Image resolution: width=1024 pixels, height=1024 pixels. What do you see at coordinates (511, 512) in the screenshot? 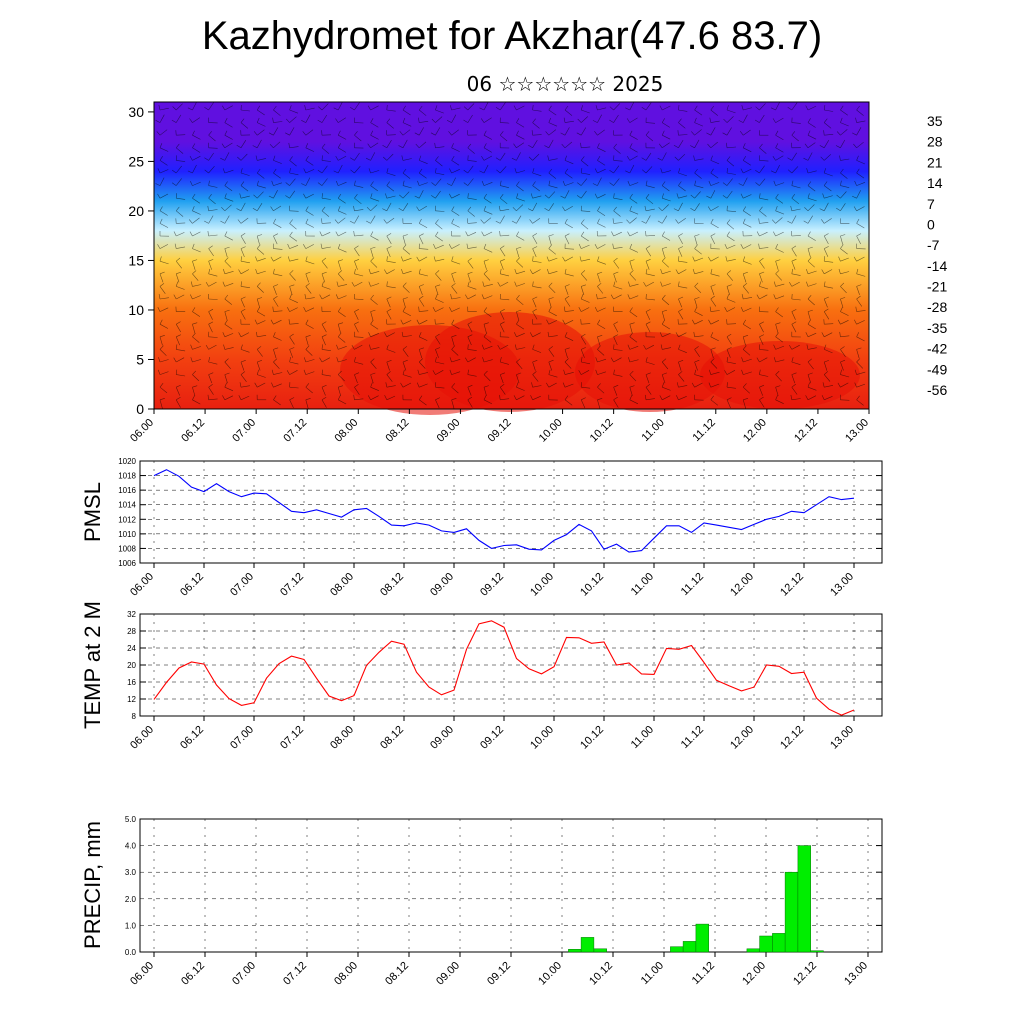
I see `pmsl-frame` at bounding box center [511, 512].